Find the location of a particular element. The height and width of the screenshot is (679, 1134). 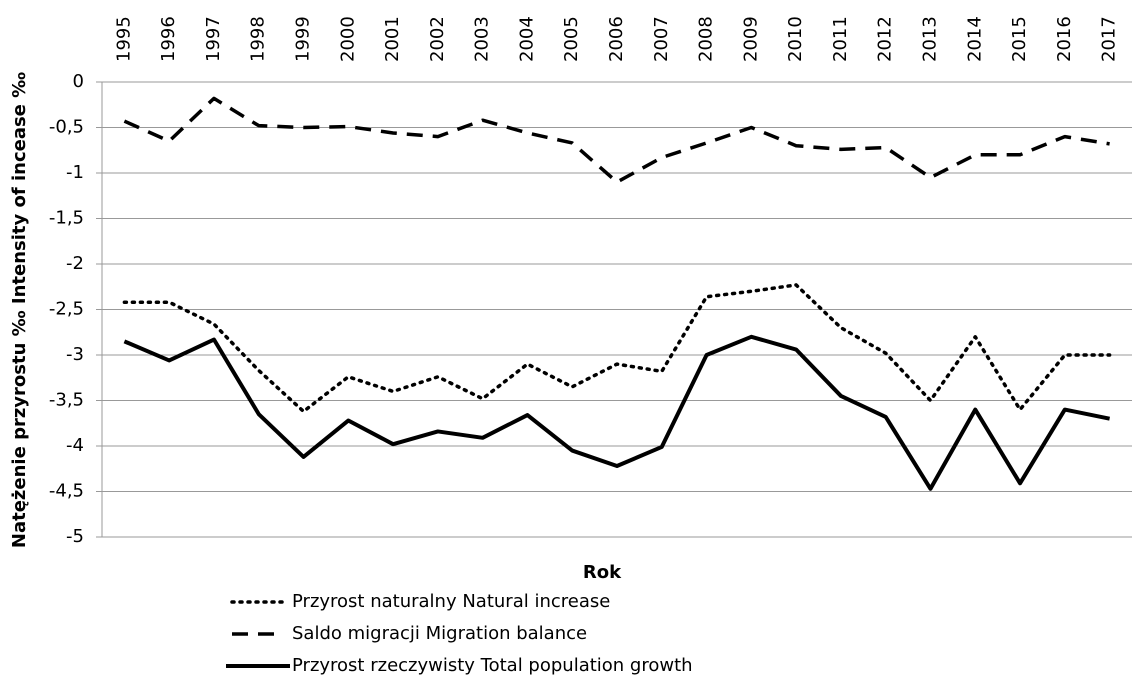

x-tick-label: 2014 is located at coordinates (974, 39).